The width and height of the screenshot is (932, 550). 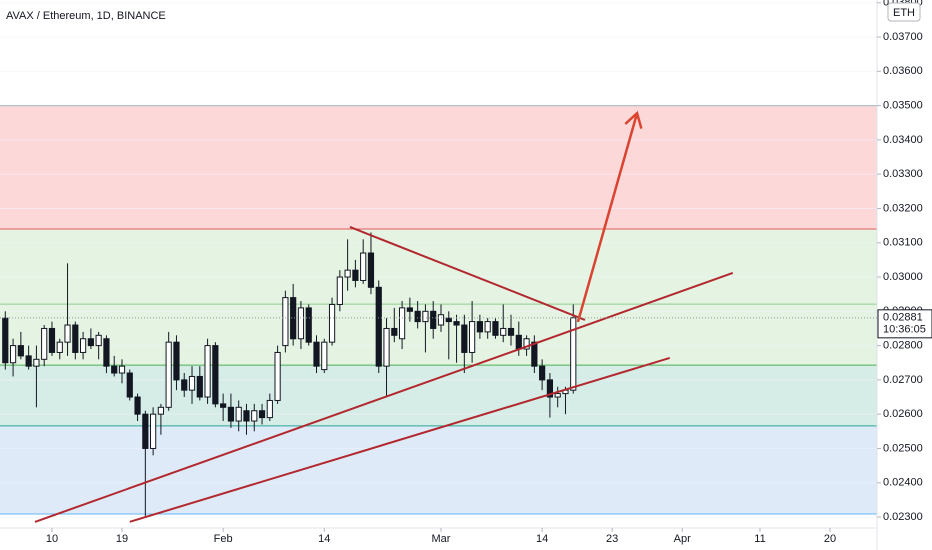 I want to click on y-tick-label: 0.02700, so click(x=903, y=380).